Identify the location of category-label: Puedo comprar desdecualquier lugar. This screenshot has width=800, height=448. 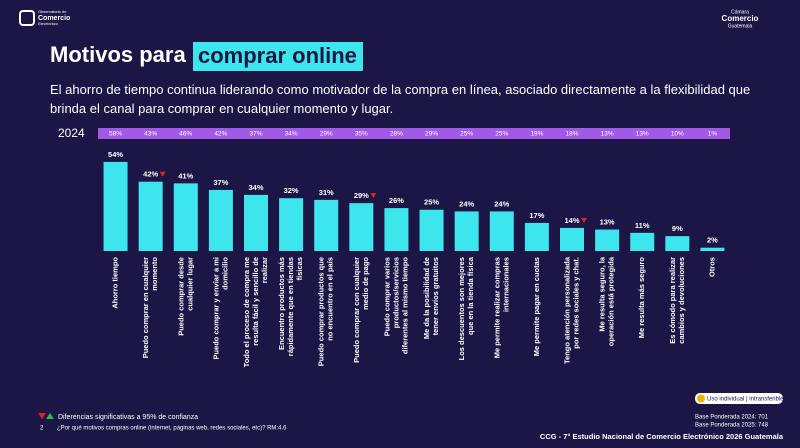
(185, 296).